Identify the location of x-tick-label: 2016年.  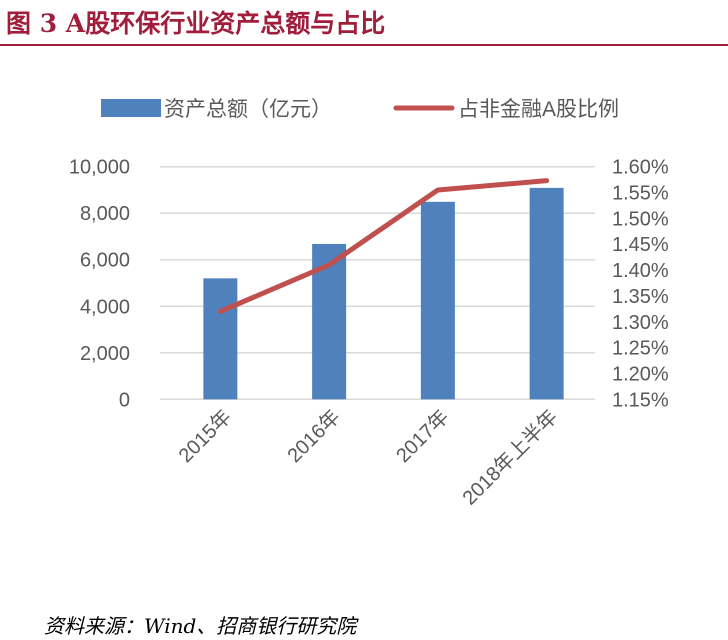
(314, 436).